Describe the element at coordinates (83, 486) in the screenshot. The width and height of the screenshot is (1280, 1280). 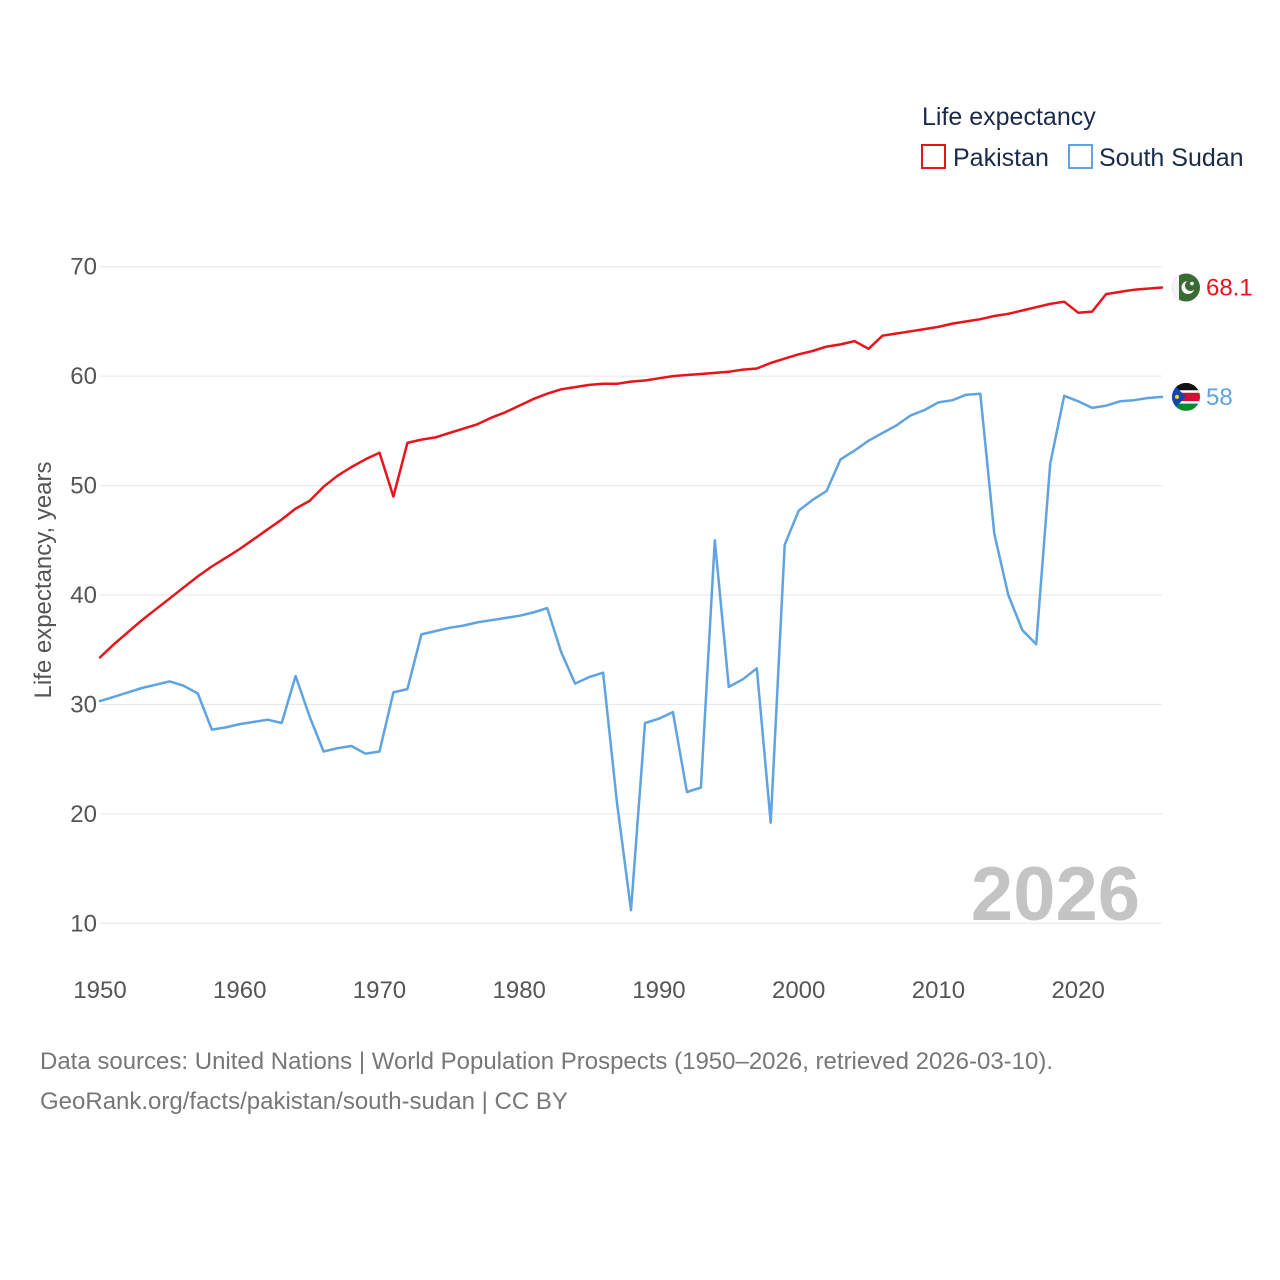
I see `y-tick-label-50: 50` at that location.